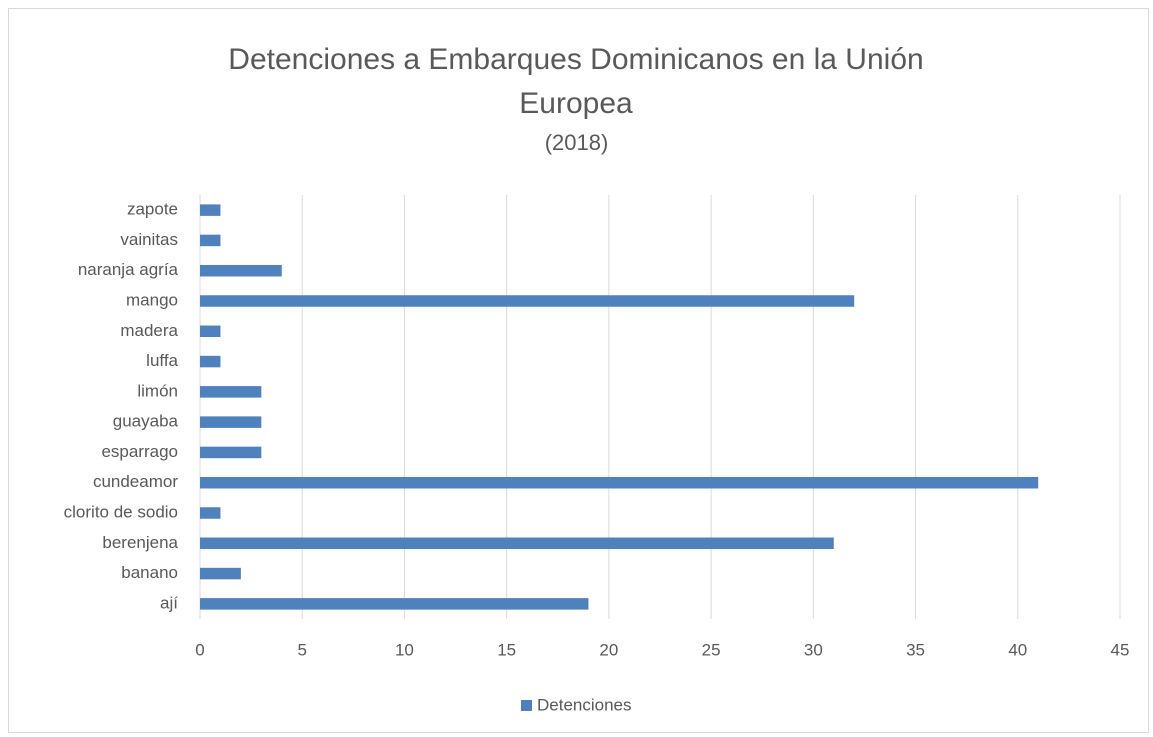  I want to click on x-tick-label: 15, so click(506, 649).